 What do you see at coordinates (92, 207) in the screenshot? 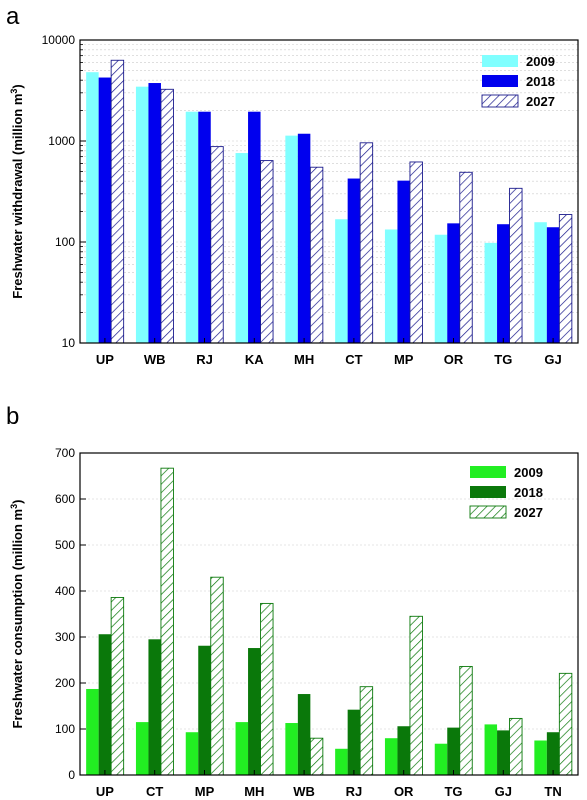
I see `bar-up-2009` at bounding box center [92, 207].